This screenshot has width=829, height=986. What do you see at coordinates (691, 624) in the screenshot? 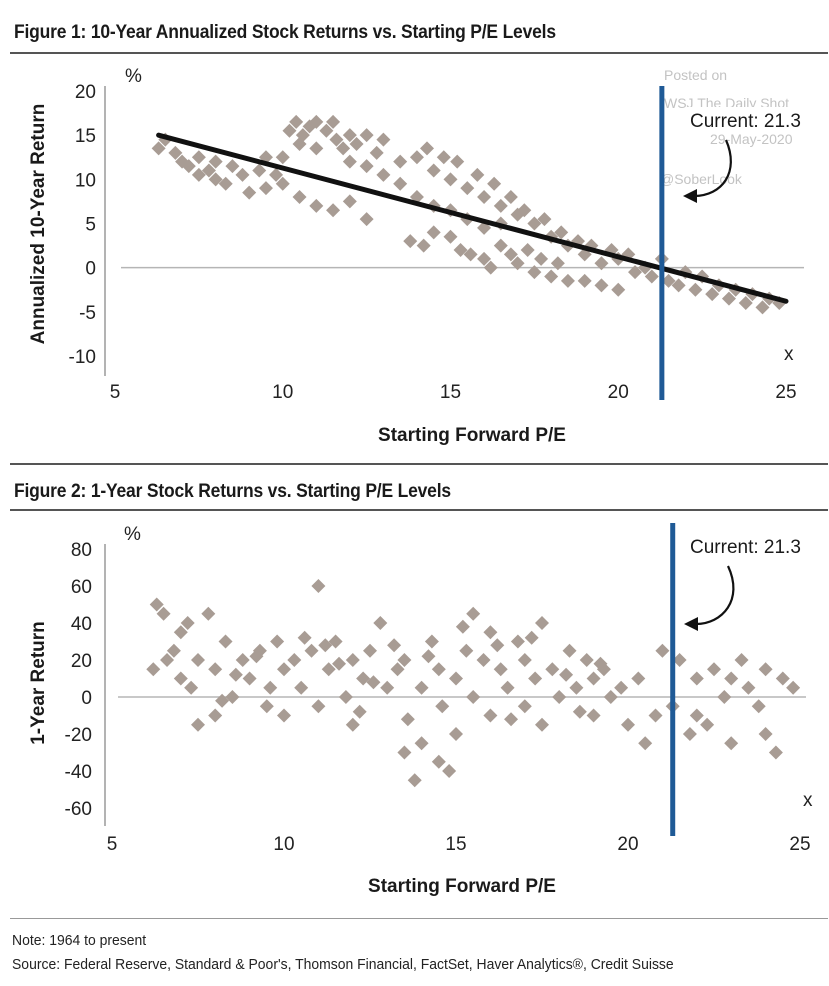
I see `current-arrow-head` at bounding box center [691, 624].